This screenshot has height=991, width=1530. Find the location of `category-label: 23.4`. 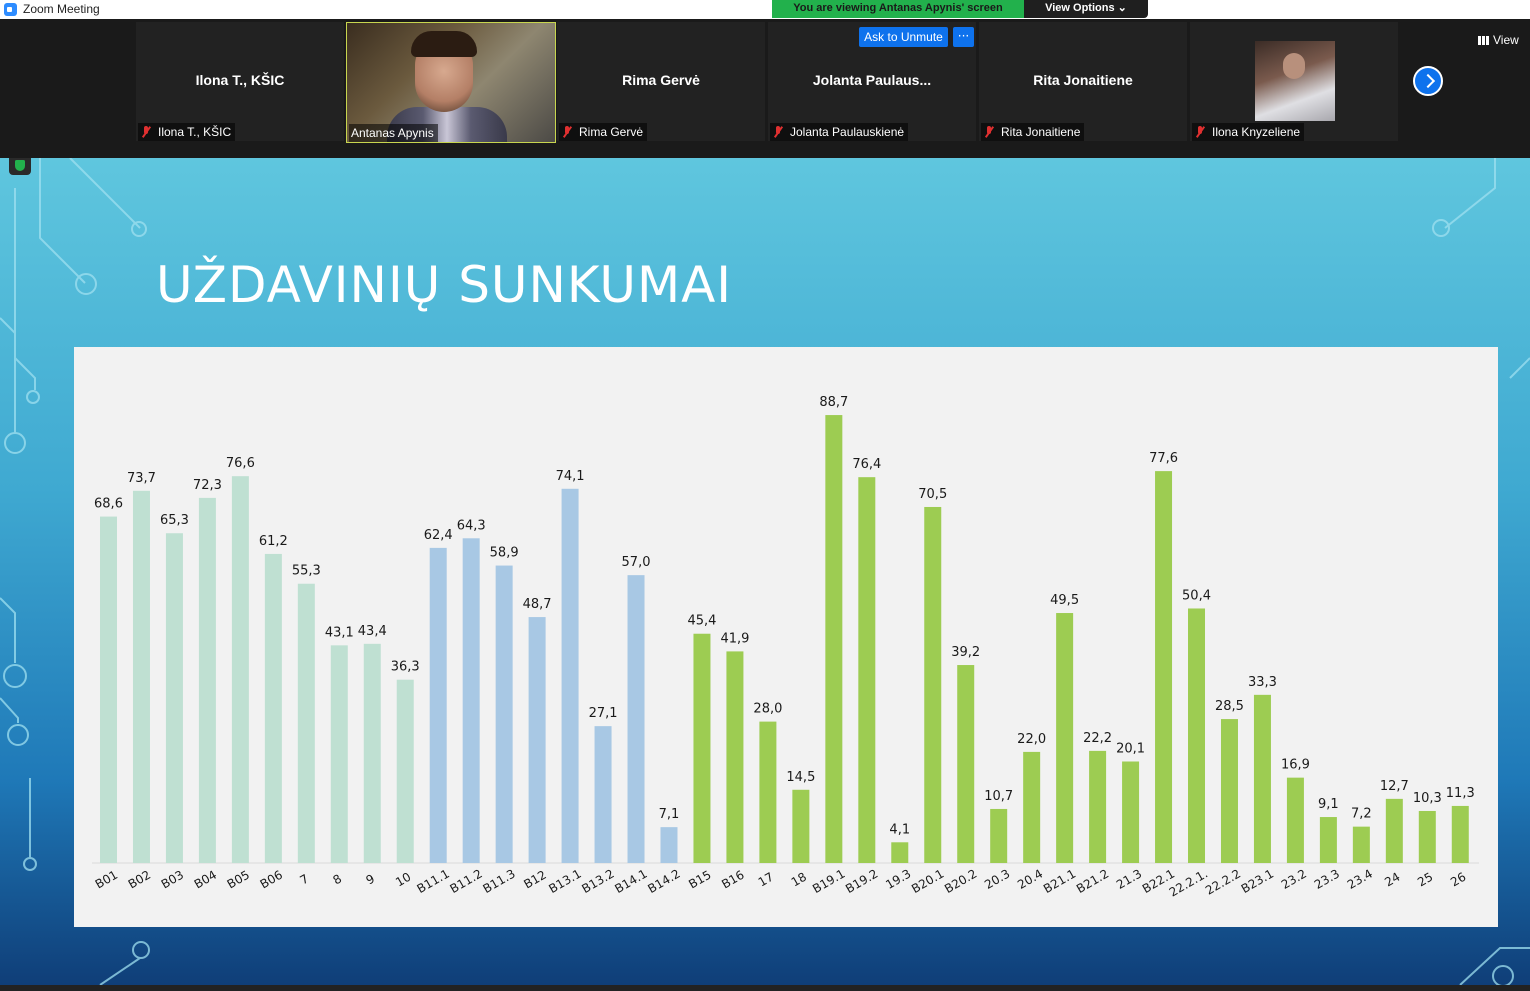

category-label: 23.4 is located at coordinates (1360, 878).